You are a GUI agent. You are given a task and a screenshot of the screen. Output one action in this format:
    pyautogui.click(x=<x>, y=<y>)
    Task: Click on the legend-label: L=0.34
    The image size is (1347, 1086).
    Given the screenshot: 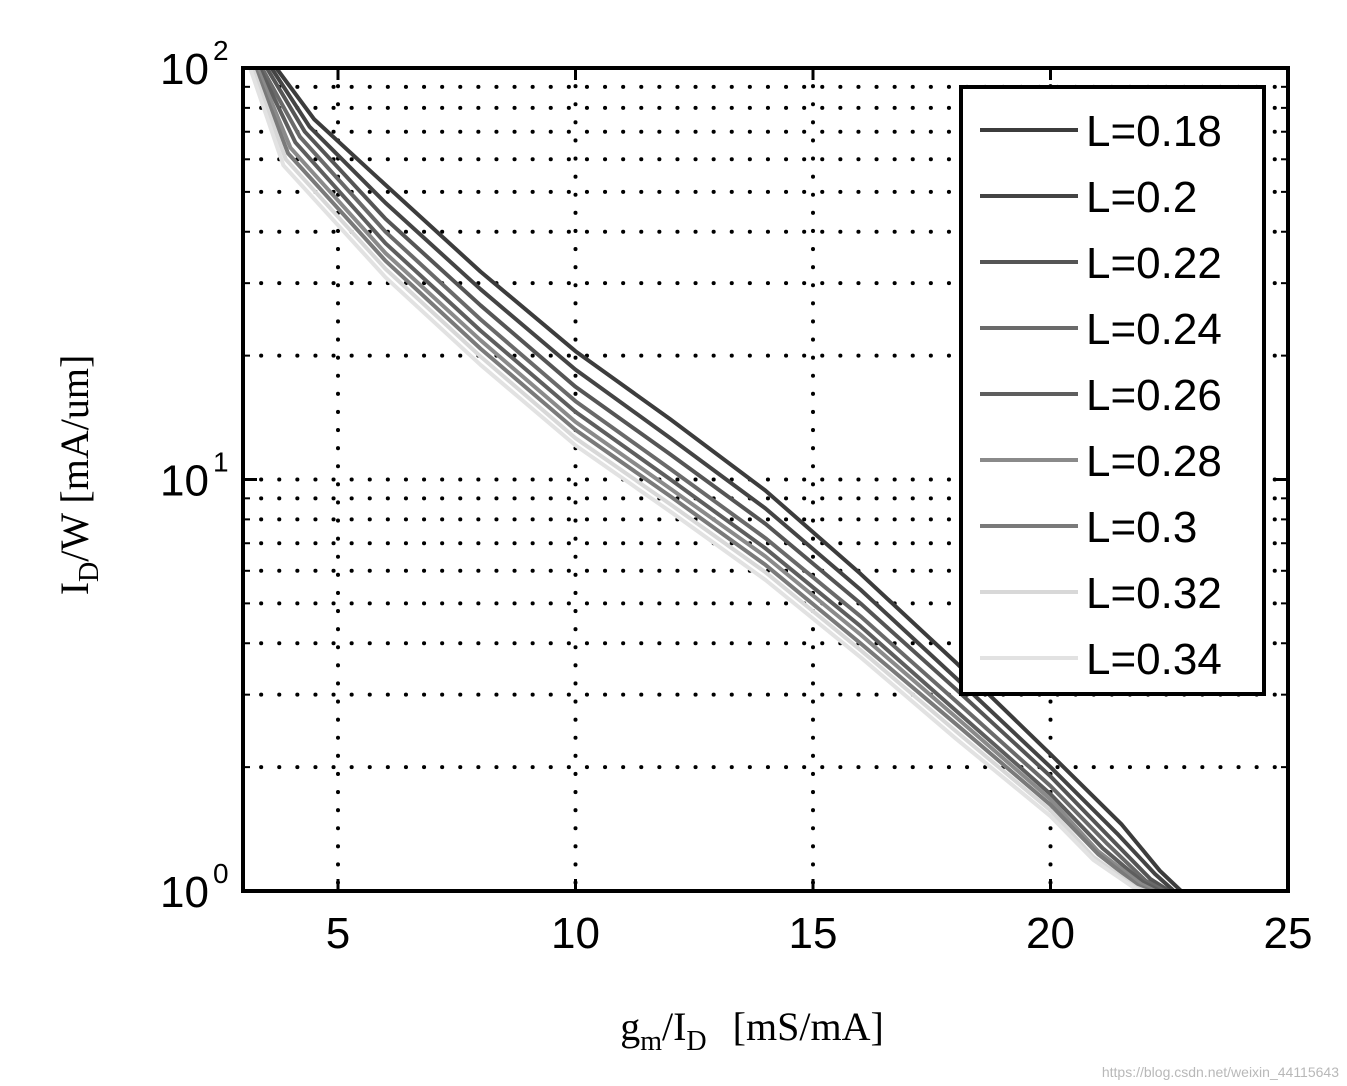 What is the action you would take?
    pyautogui.click(x=1154, y=659)
    